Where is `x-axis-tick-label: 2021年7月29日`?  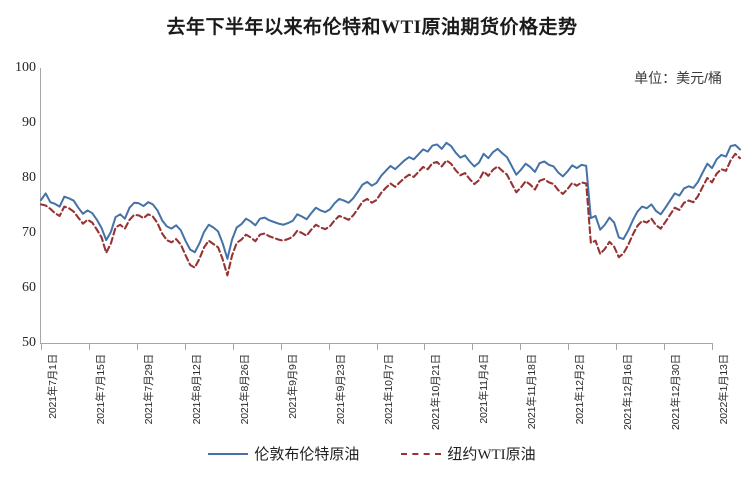
x-axis-tick-label: 2021年7月29日 is located at coordinates (148, 389).